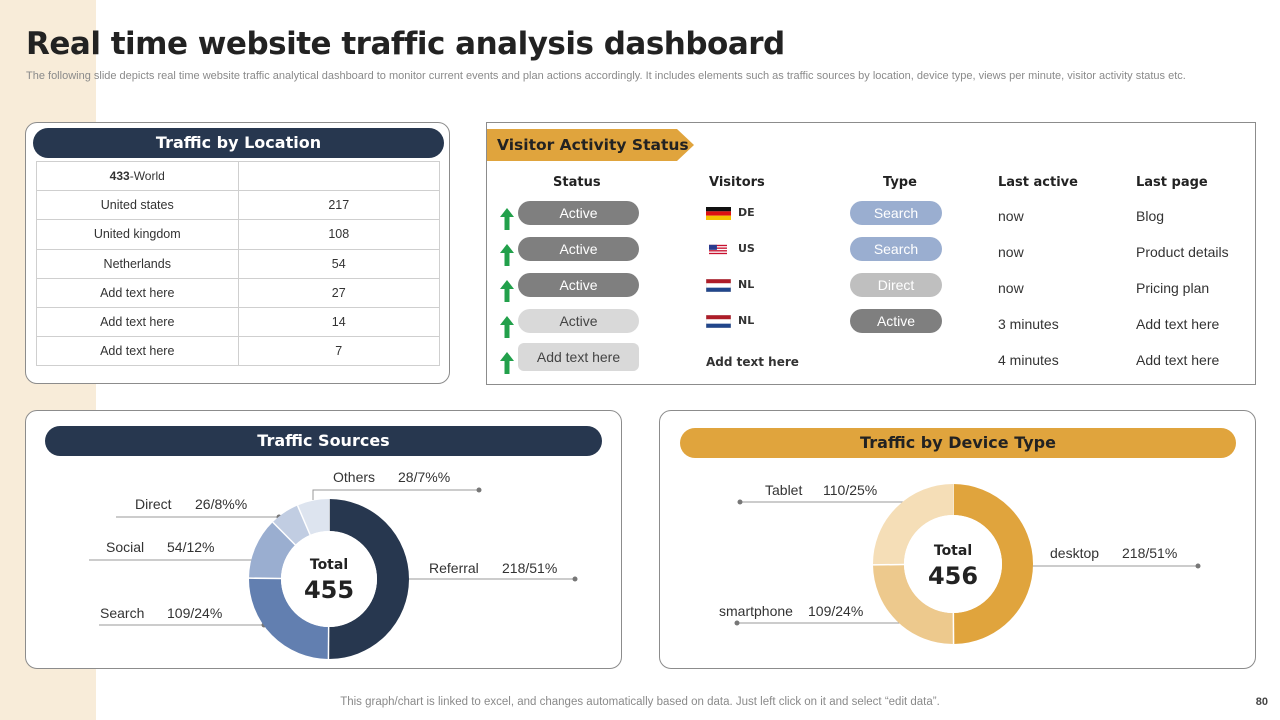  I want to click on list-item: Active NL Active 3 minutes Add text here, so click(872, 327).